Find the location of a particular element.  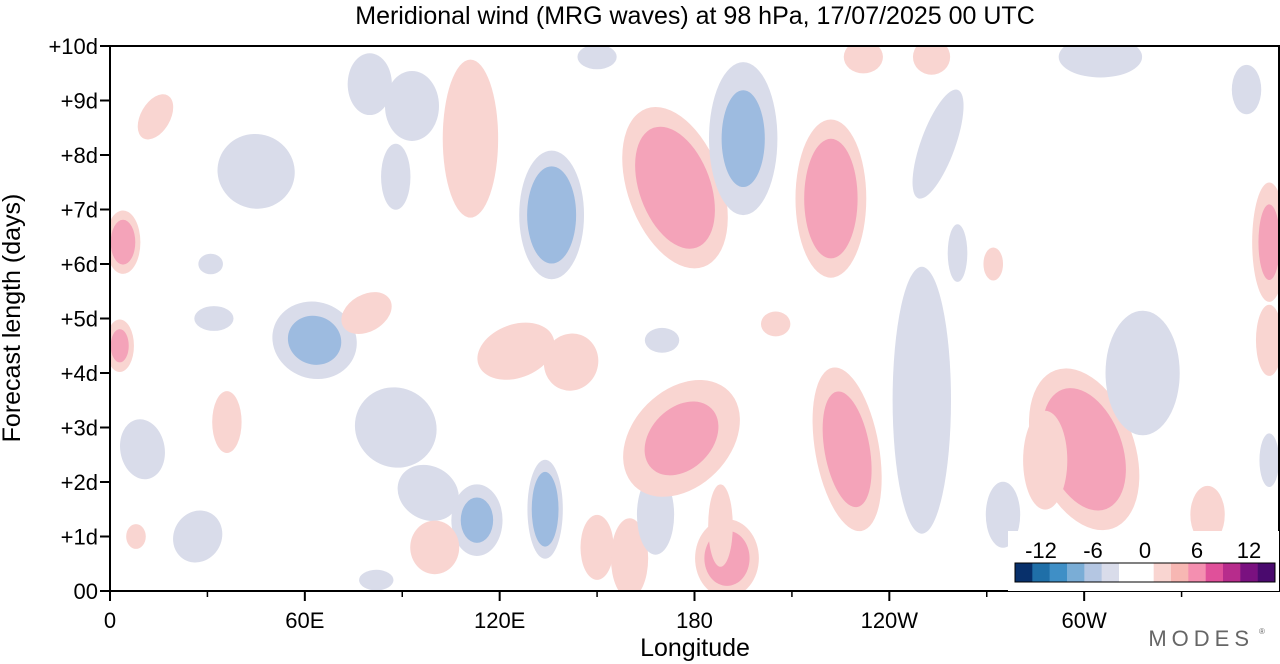

colorbar-label: 6 is located at coordinates (1197, 550).